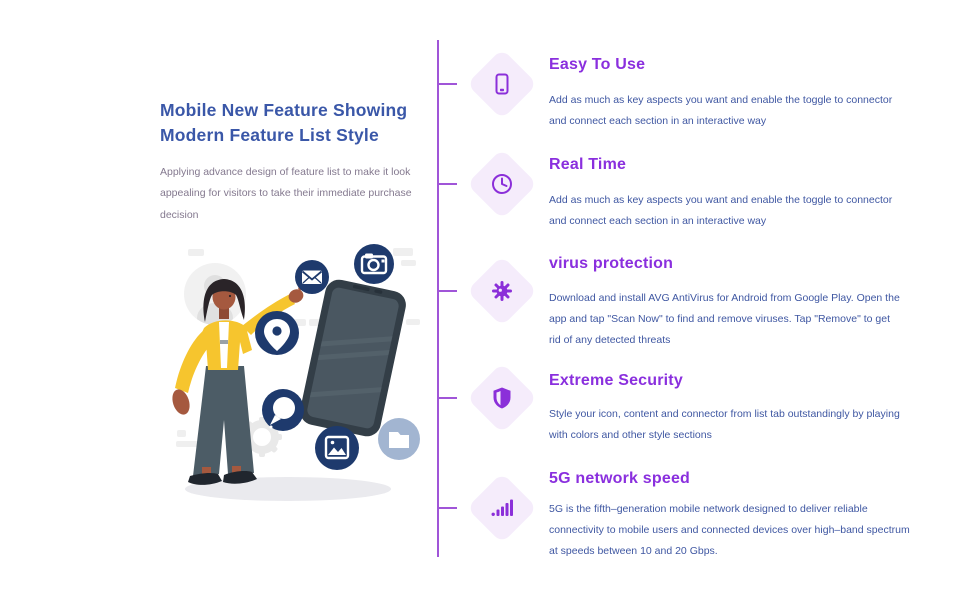  Describe the element at coordinates (374, 264) in the screenshot. I see `camera-icon` at that location.